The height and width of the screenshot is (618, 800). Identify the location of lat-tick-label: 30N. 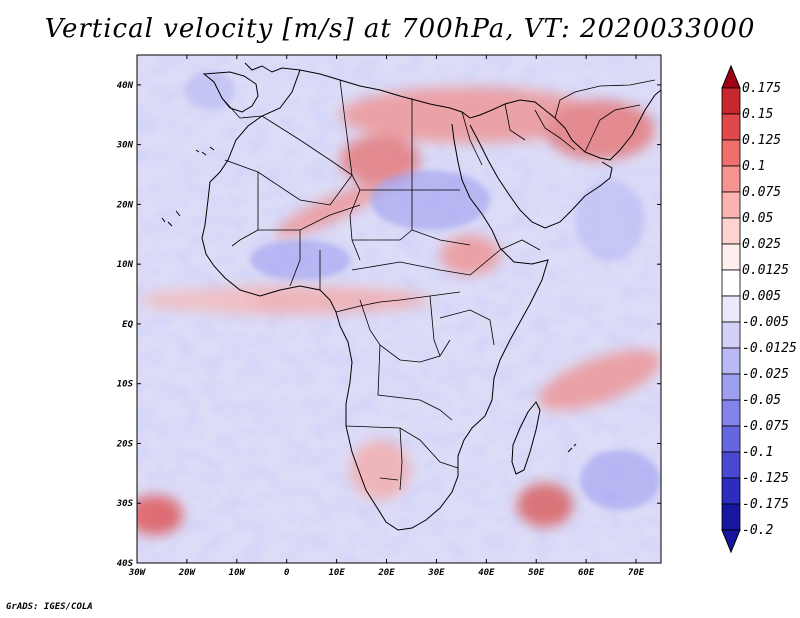
(125, 146).